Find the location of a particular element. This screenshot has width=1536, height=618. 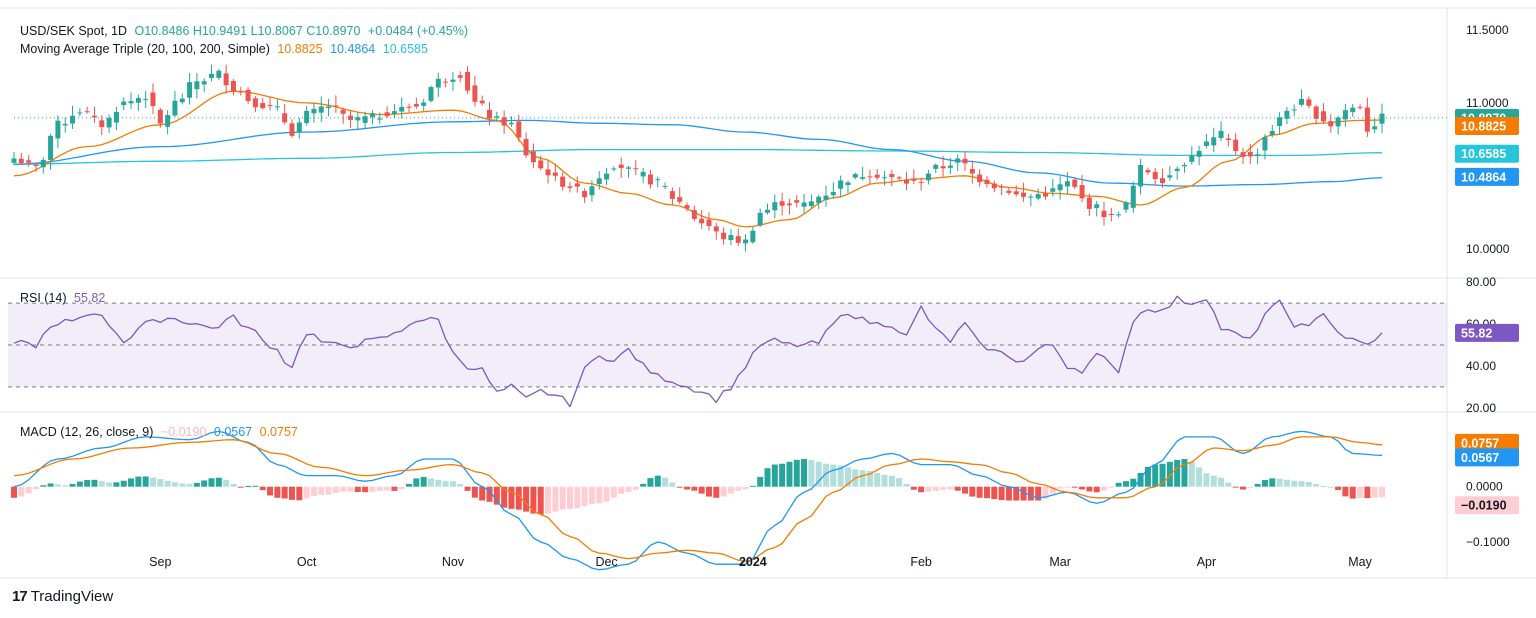

macd-hist-tag-bg is located at coordinates (1487, 505).